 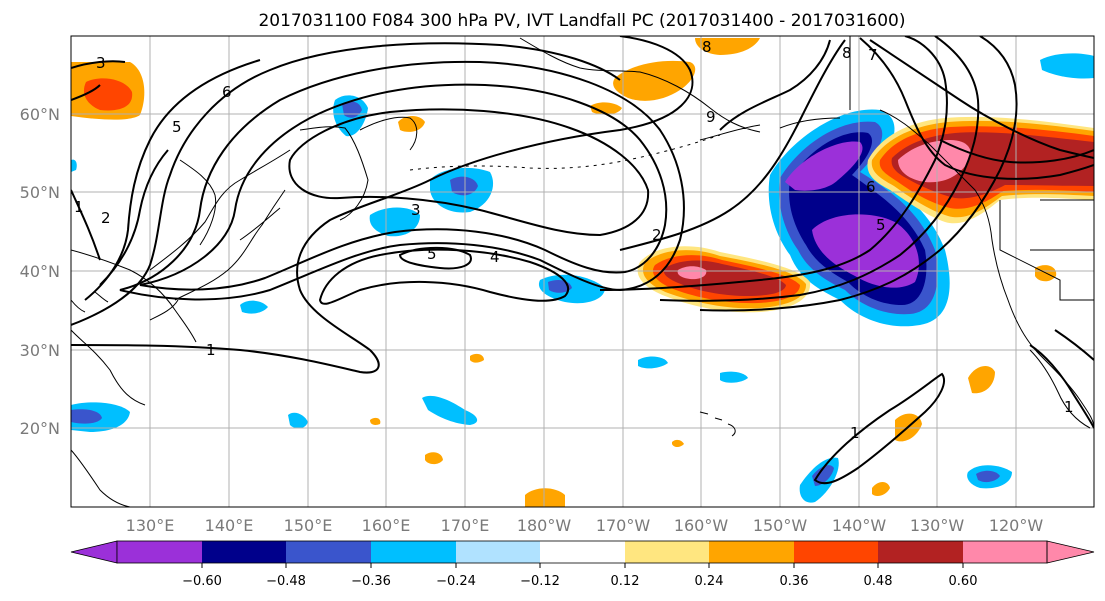 I want to click on lat-label-50n: 50°N, so click(x=40, y=192).